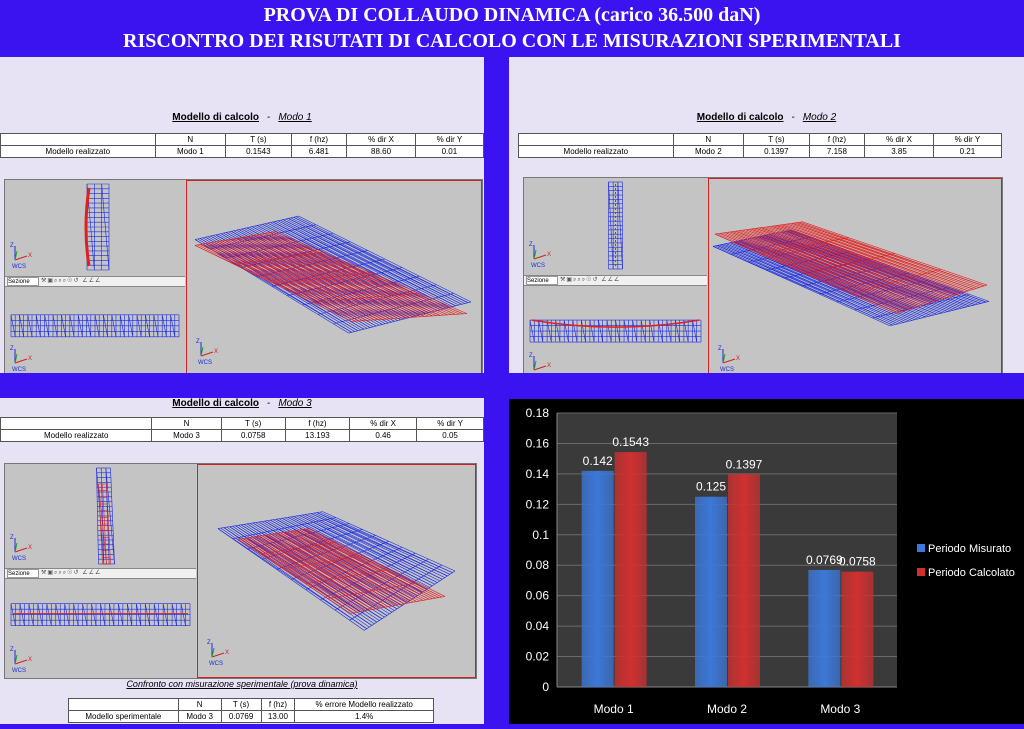 The image size is (1024, 729). I want to click on front-mesh-blue, so click(615, 225).